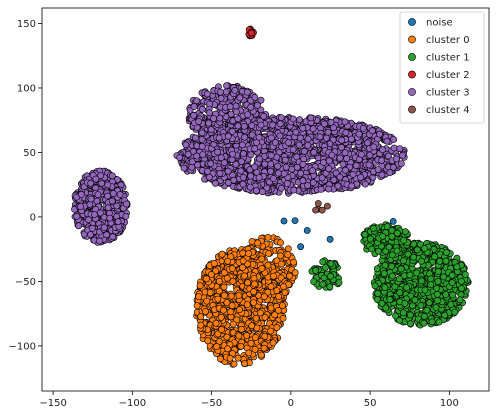  What do you see at coordinates (338, 234) in the screenshot?
I see `series-noise` at bounding box center [338, 234].